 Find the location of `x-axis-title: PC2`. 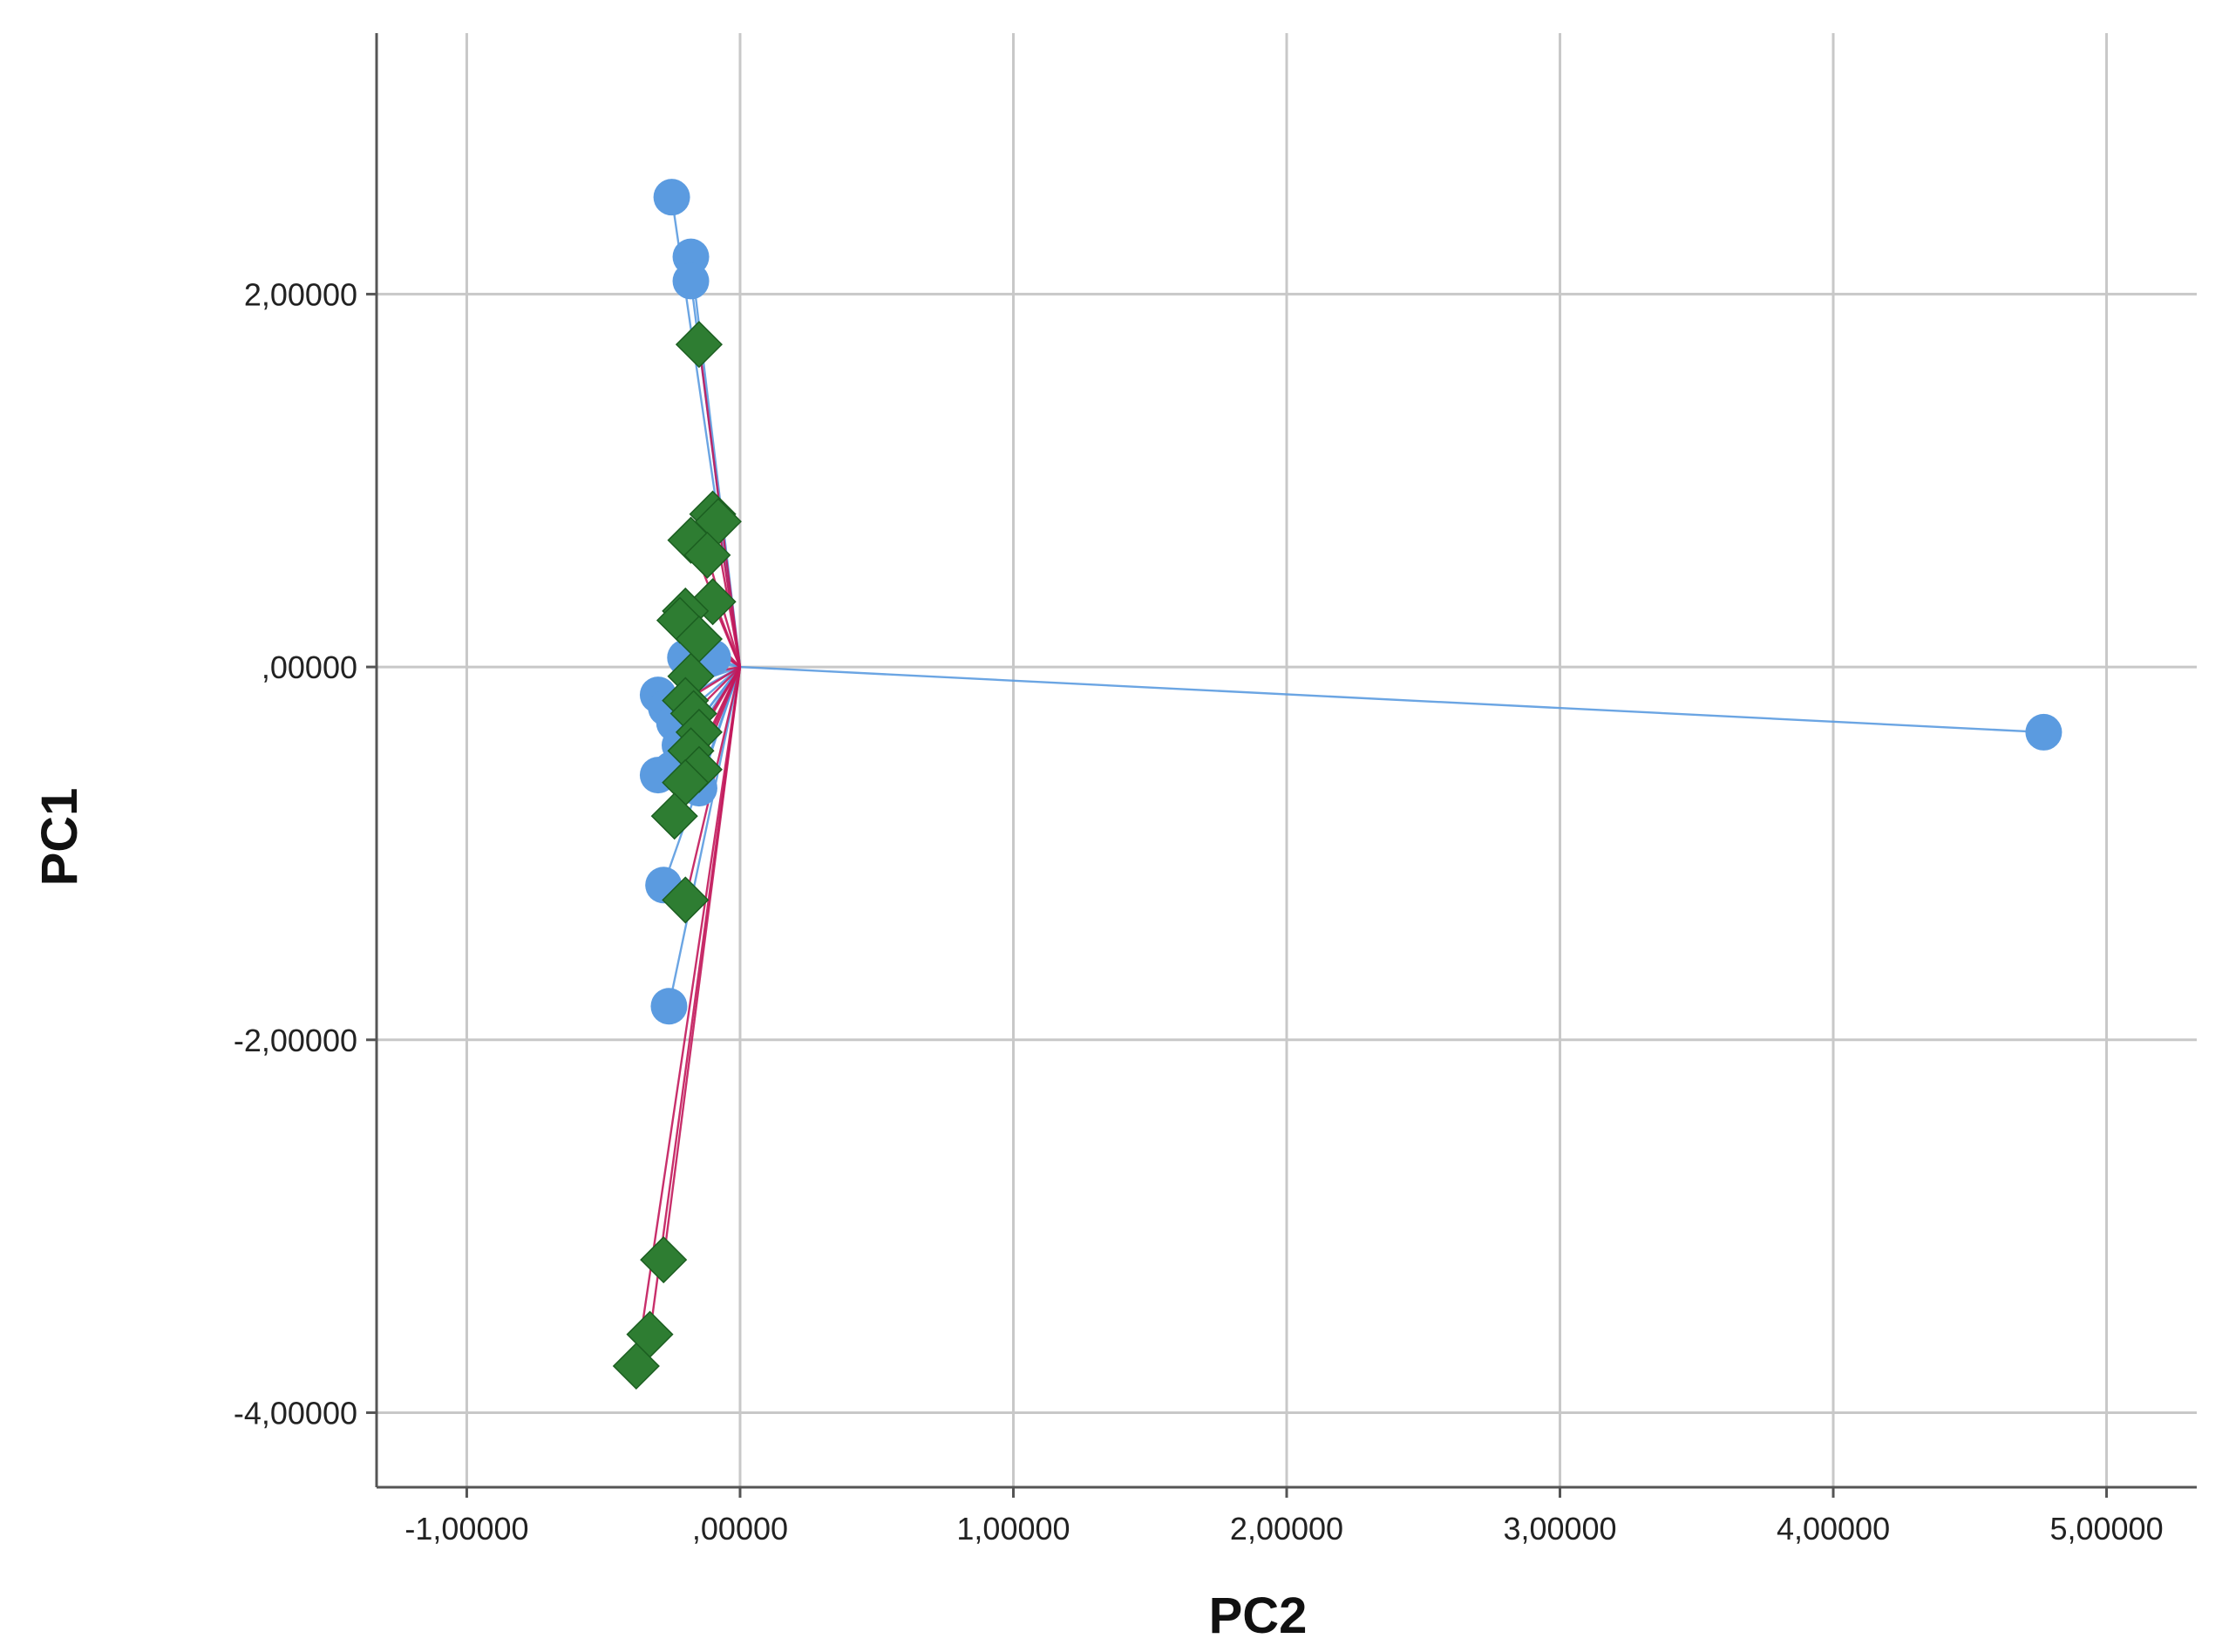

x-axis-title: PC2 is located at coordinates (1258, 1615).